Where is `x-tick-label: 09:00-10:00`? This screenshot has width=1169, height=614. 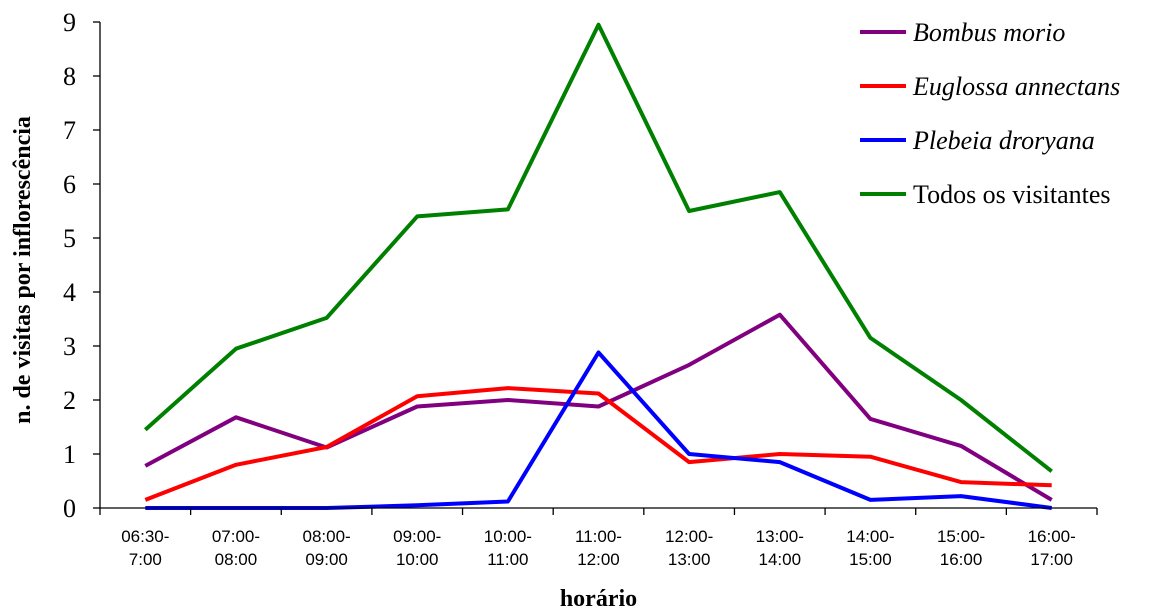
x-tick-label: 09:00-10:00 is located at coordinates (417, 548).